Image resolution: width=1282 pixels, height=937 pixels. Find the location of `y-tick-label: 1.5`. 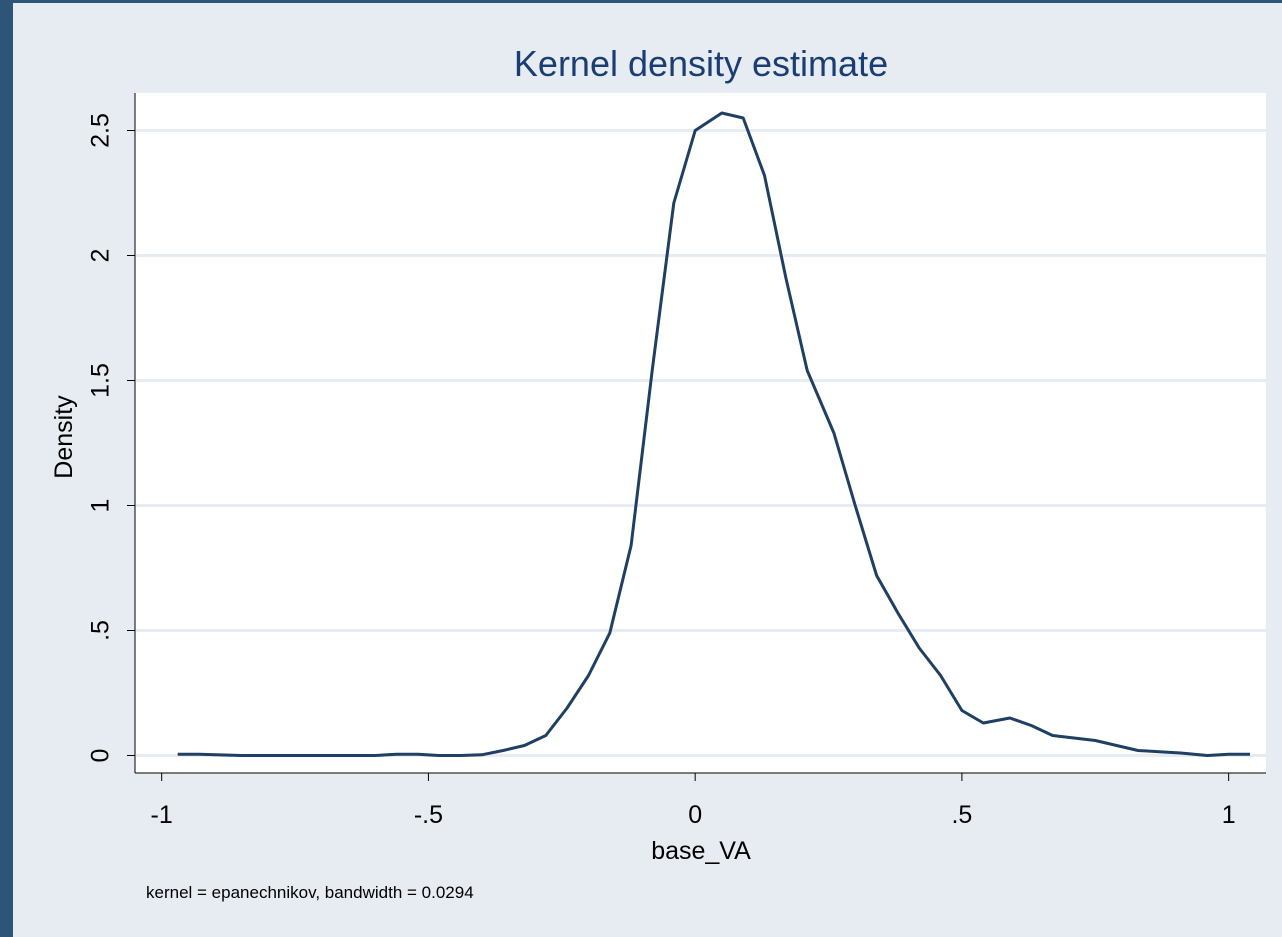

y-tick-label: 1.5 is located at coordinates (101, 380).